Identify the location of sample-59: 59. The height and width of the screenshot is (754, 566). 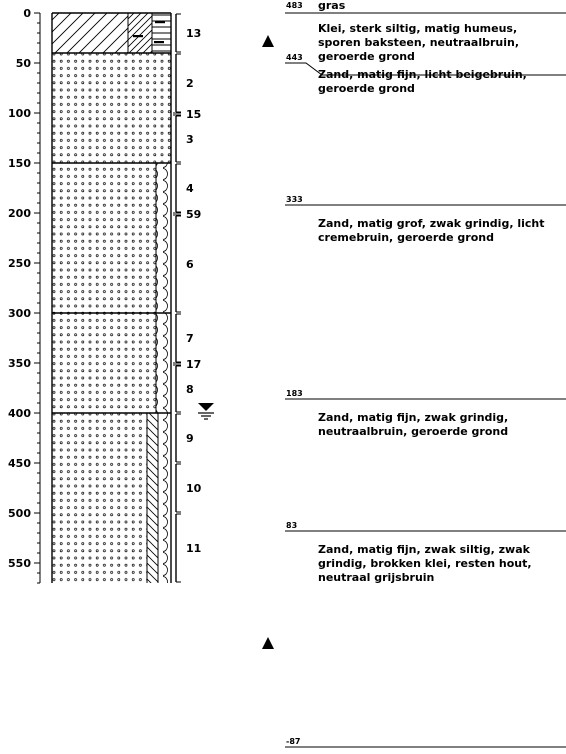
(187, 214).